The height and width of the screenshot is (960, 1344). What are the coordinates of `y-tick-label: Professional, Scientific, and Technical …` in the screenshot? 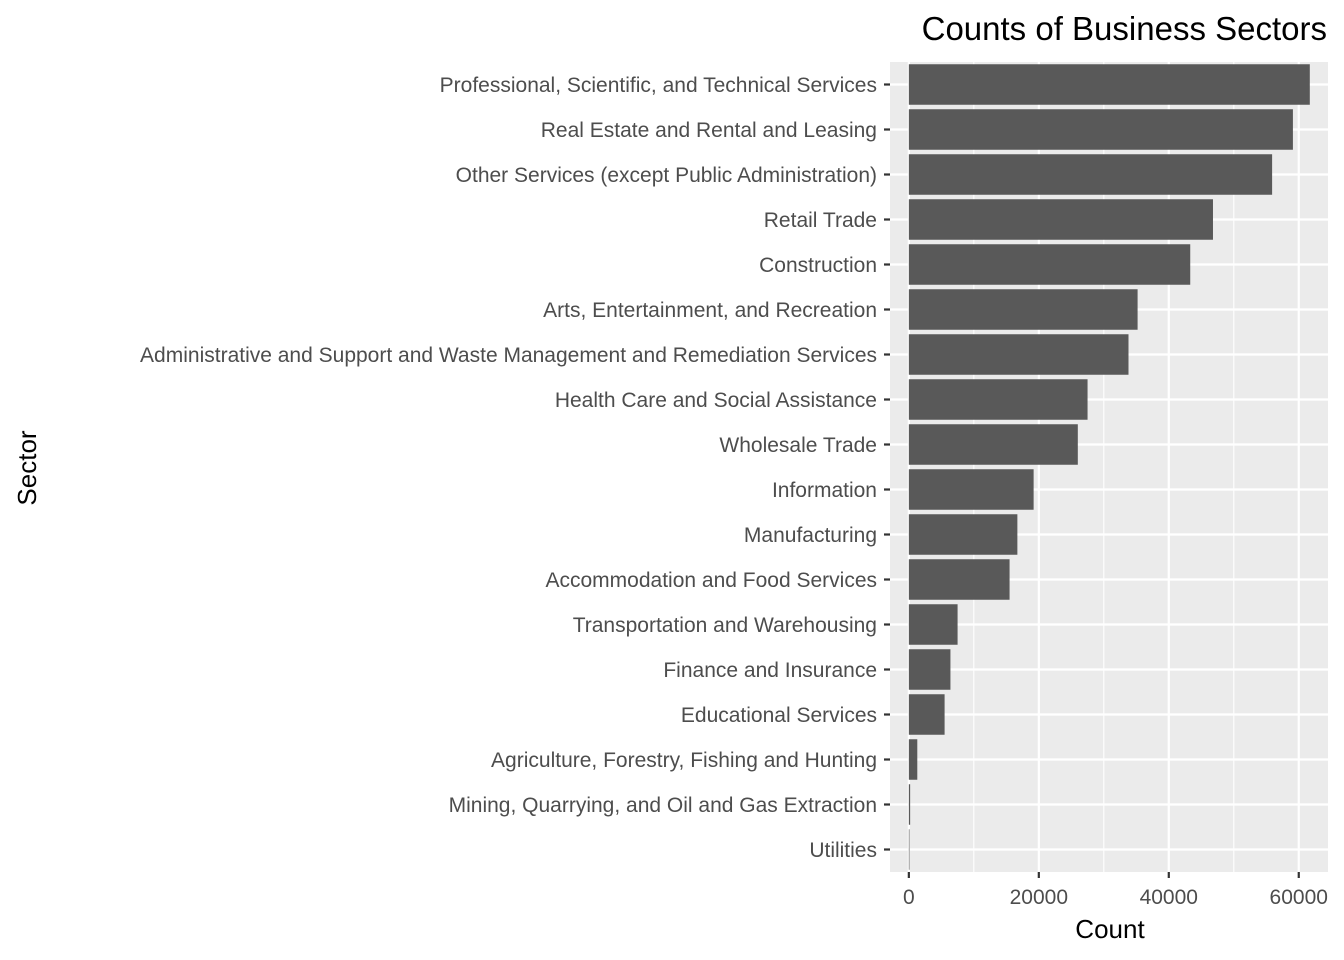 It's located at (658, 85).